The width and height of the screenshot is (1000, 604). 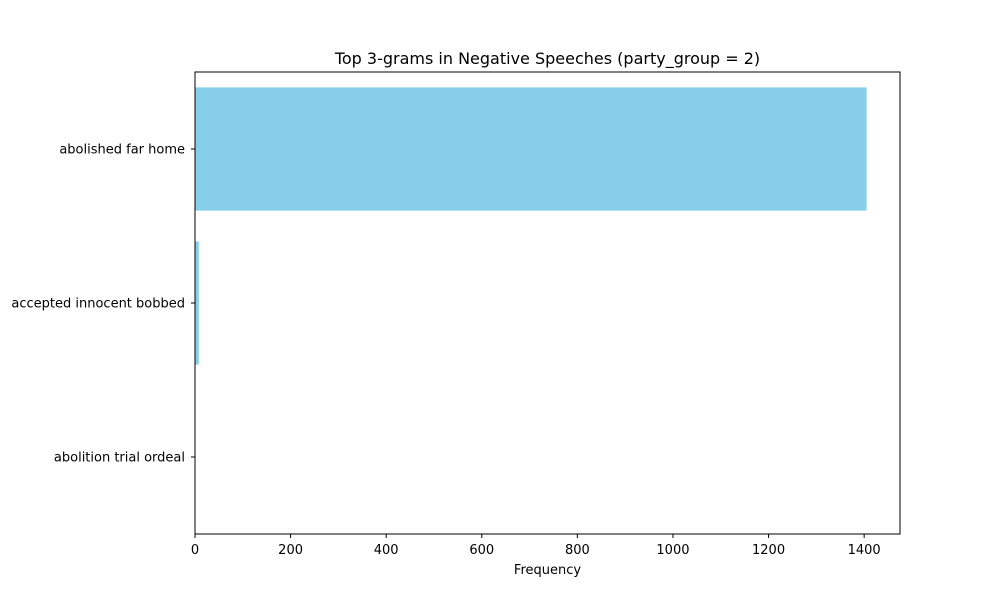 What do you see at coordinates (122, 150) in the screenshot?
I see `y-tick-label-0: abolished far home` at bounding box center [122, 150].